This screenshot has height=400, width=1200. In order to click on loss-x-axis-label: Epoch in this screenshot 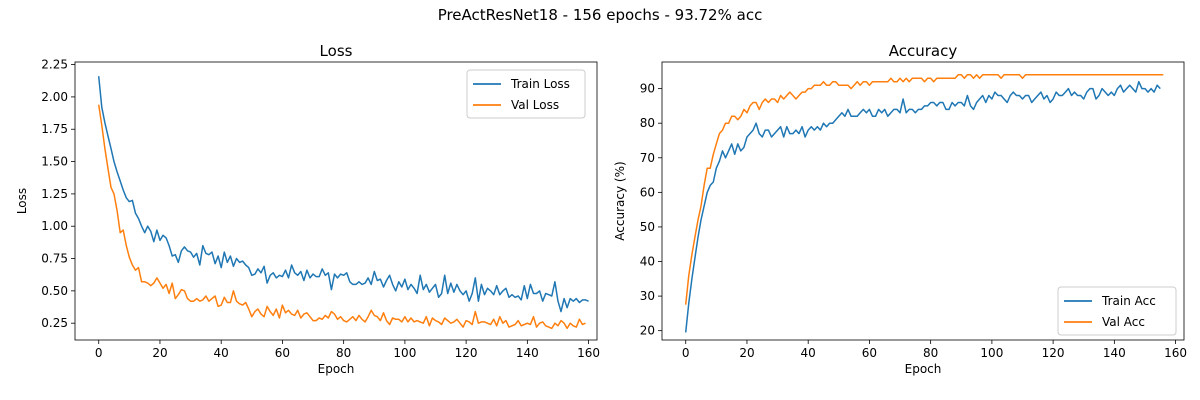, I will do `click(336, 369)`.